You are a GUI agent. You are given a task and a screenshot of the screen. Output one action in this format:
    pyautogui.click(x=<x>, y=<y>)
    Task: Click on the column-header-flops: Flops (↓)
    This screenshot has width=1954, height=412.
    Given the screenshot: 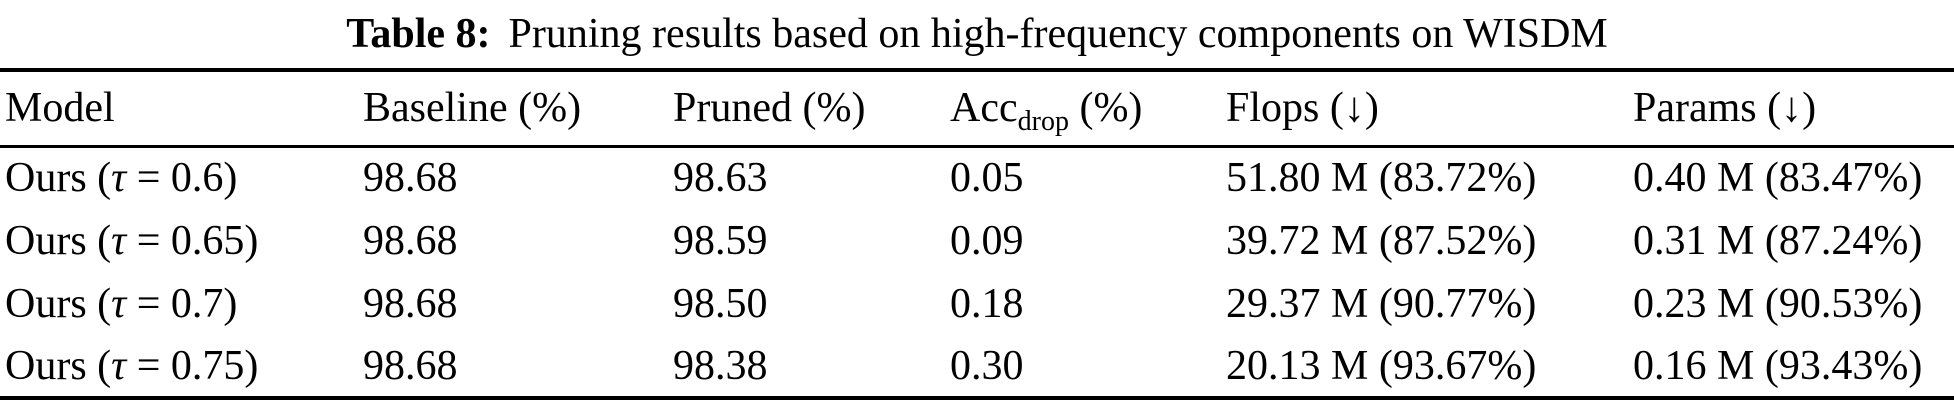 What is the action you would take?
    pyautogui.click(x=1302, y=108)
    